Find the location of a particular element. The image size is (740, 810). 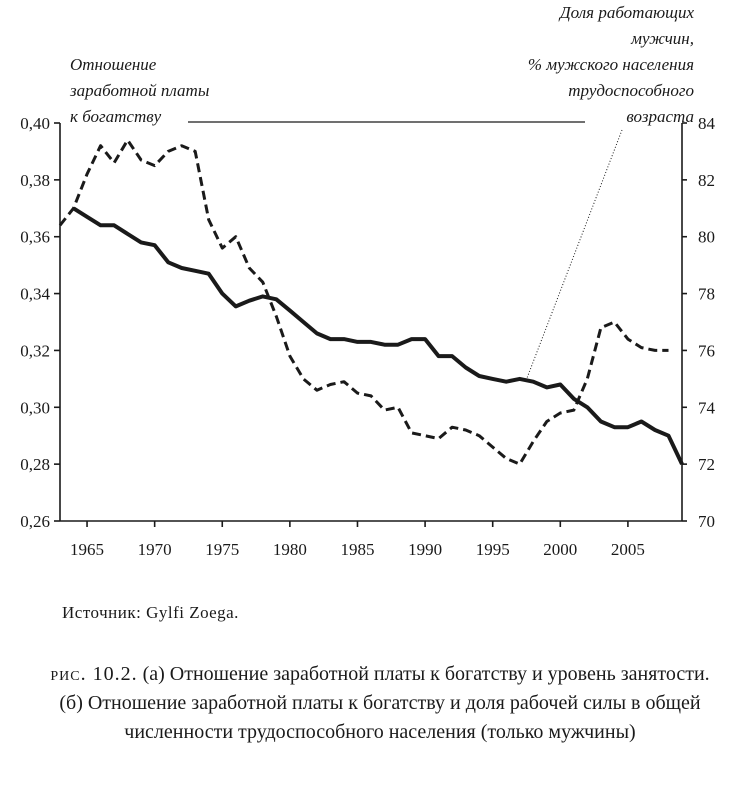

x-tick-label: 1985 is located at coordinates (357, 549).